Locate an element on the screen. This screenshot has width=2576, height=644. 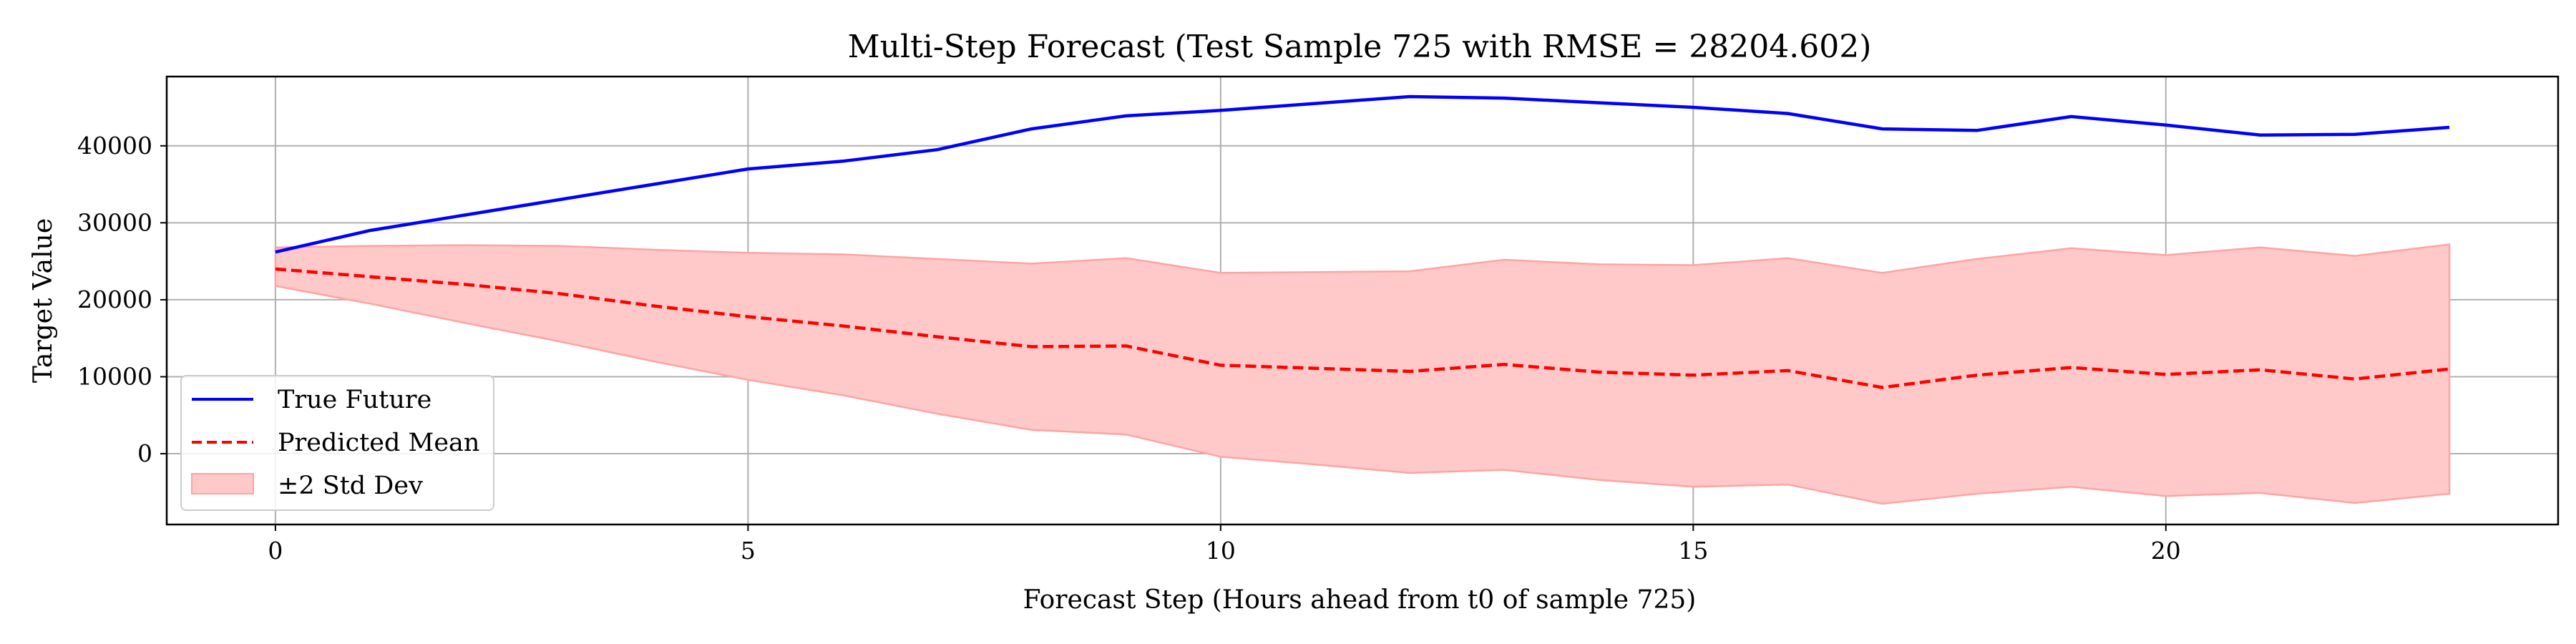
x-axis-ticks: 0 5 10 15 20 is located at coordinates (1224, 545).